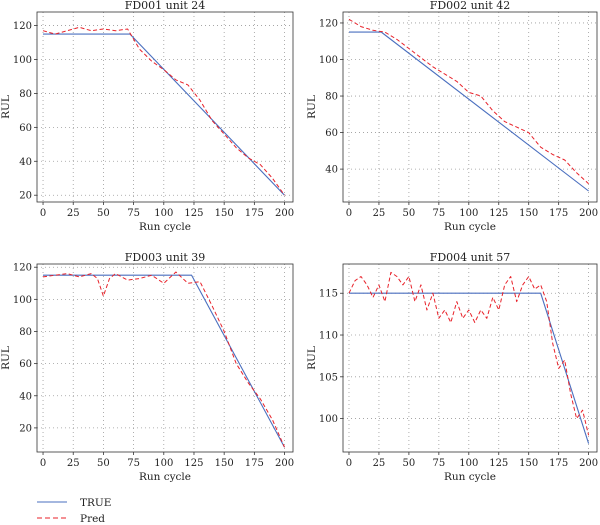  I want to click on chart-title: FD002 unit 42, so click(470, 6).